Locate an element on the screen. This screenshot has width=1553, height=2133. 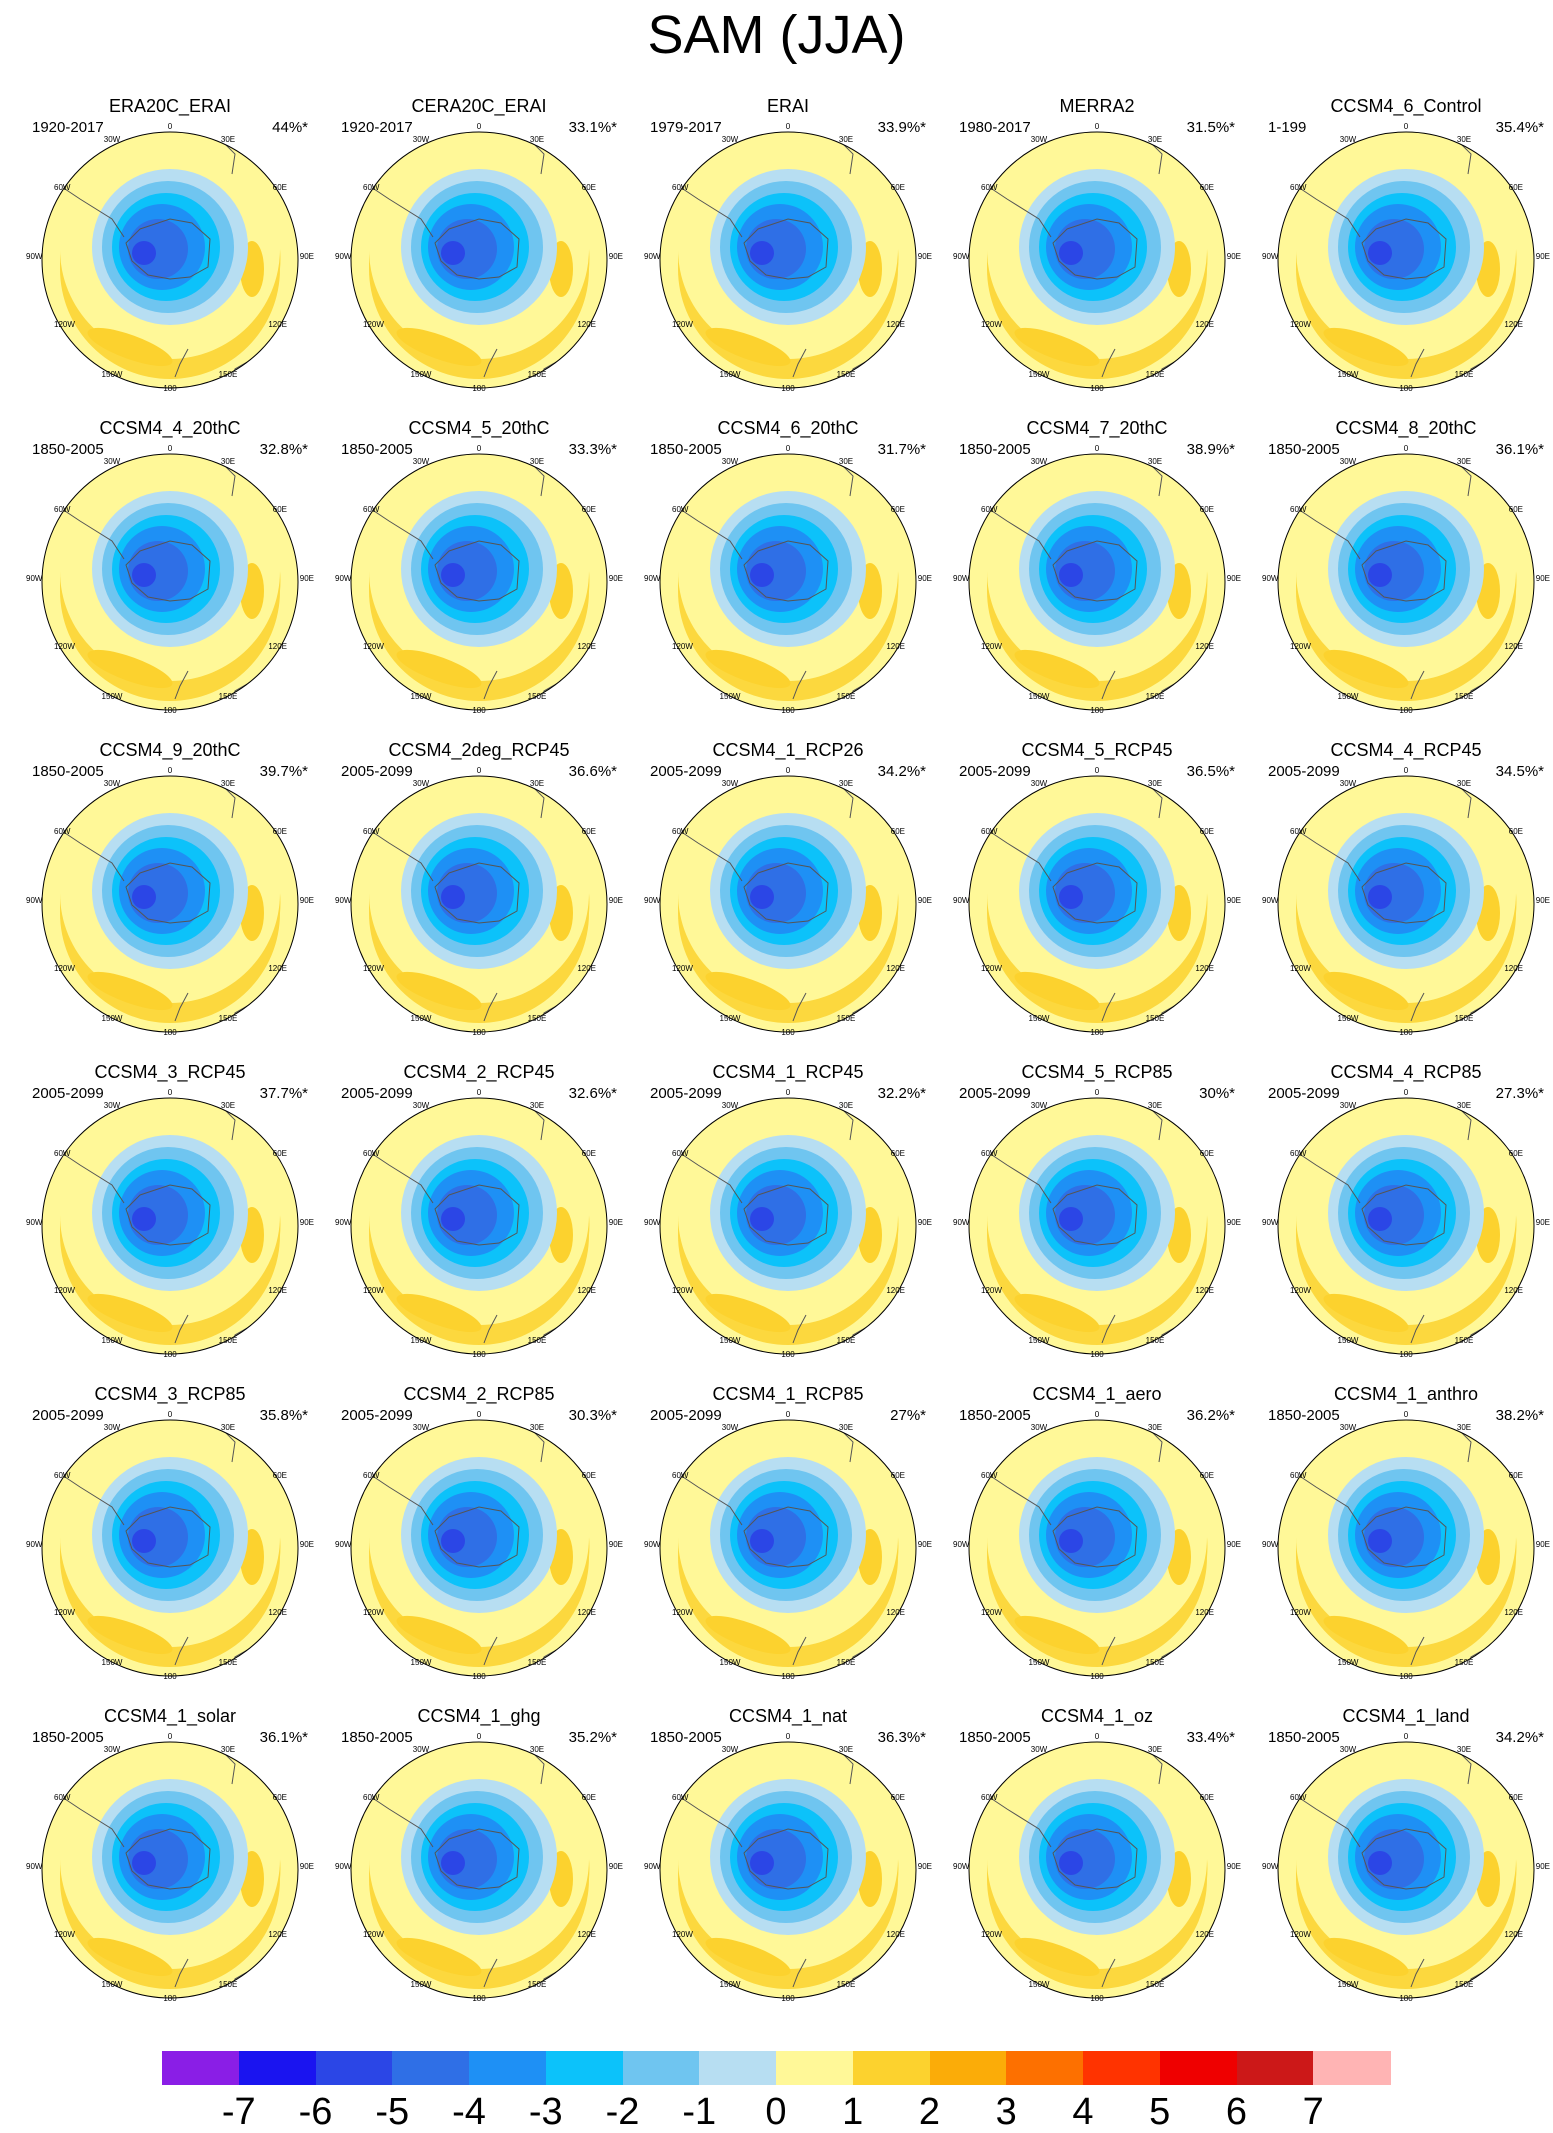
panel-variance: 31.7%* is located at coordinates (901, 449).